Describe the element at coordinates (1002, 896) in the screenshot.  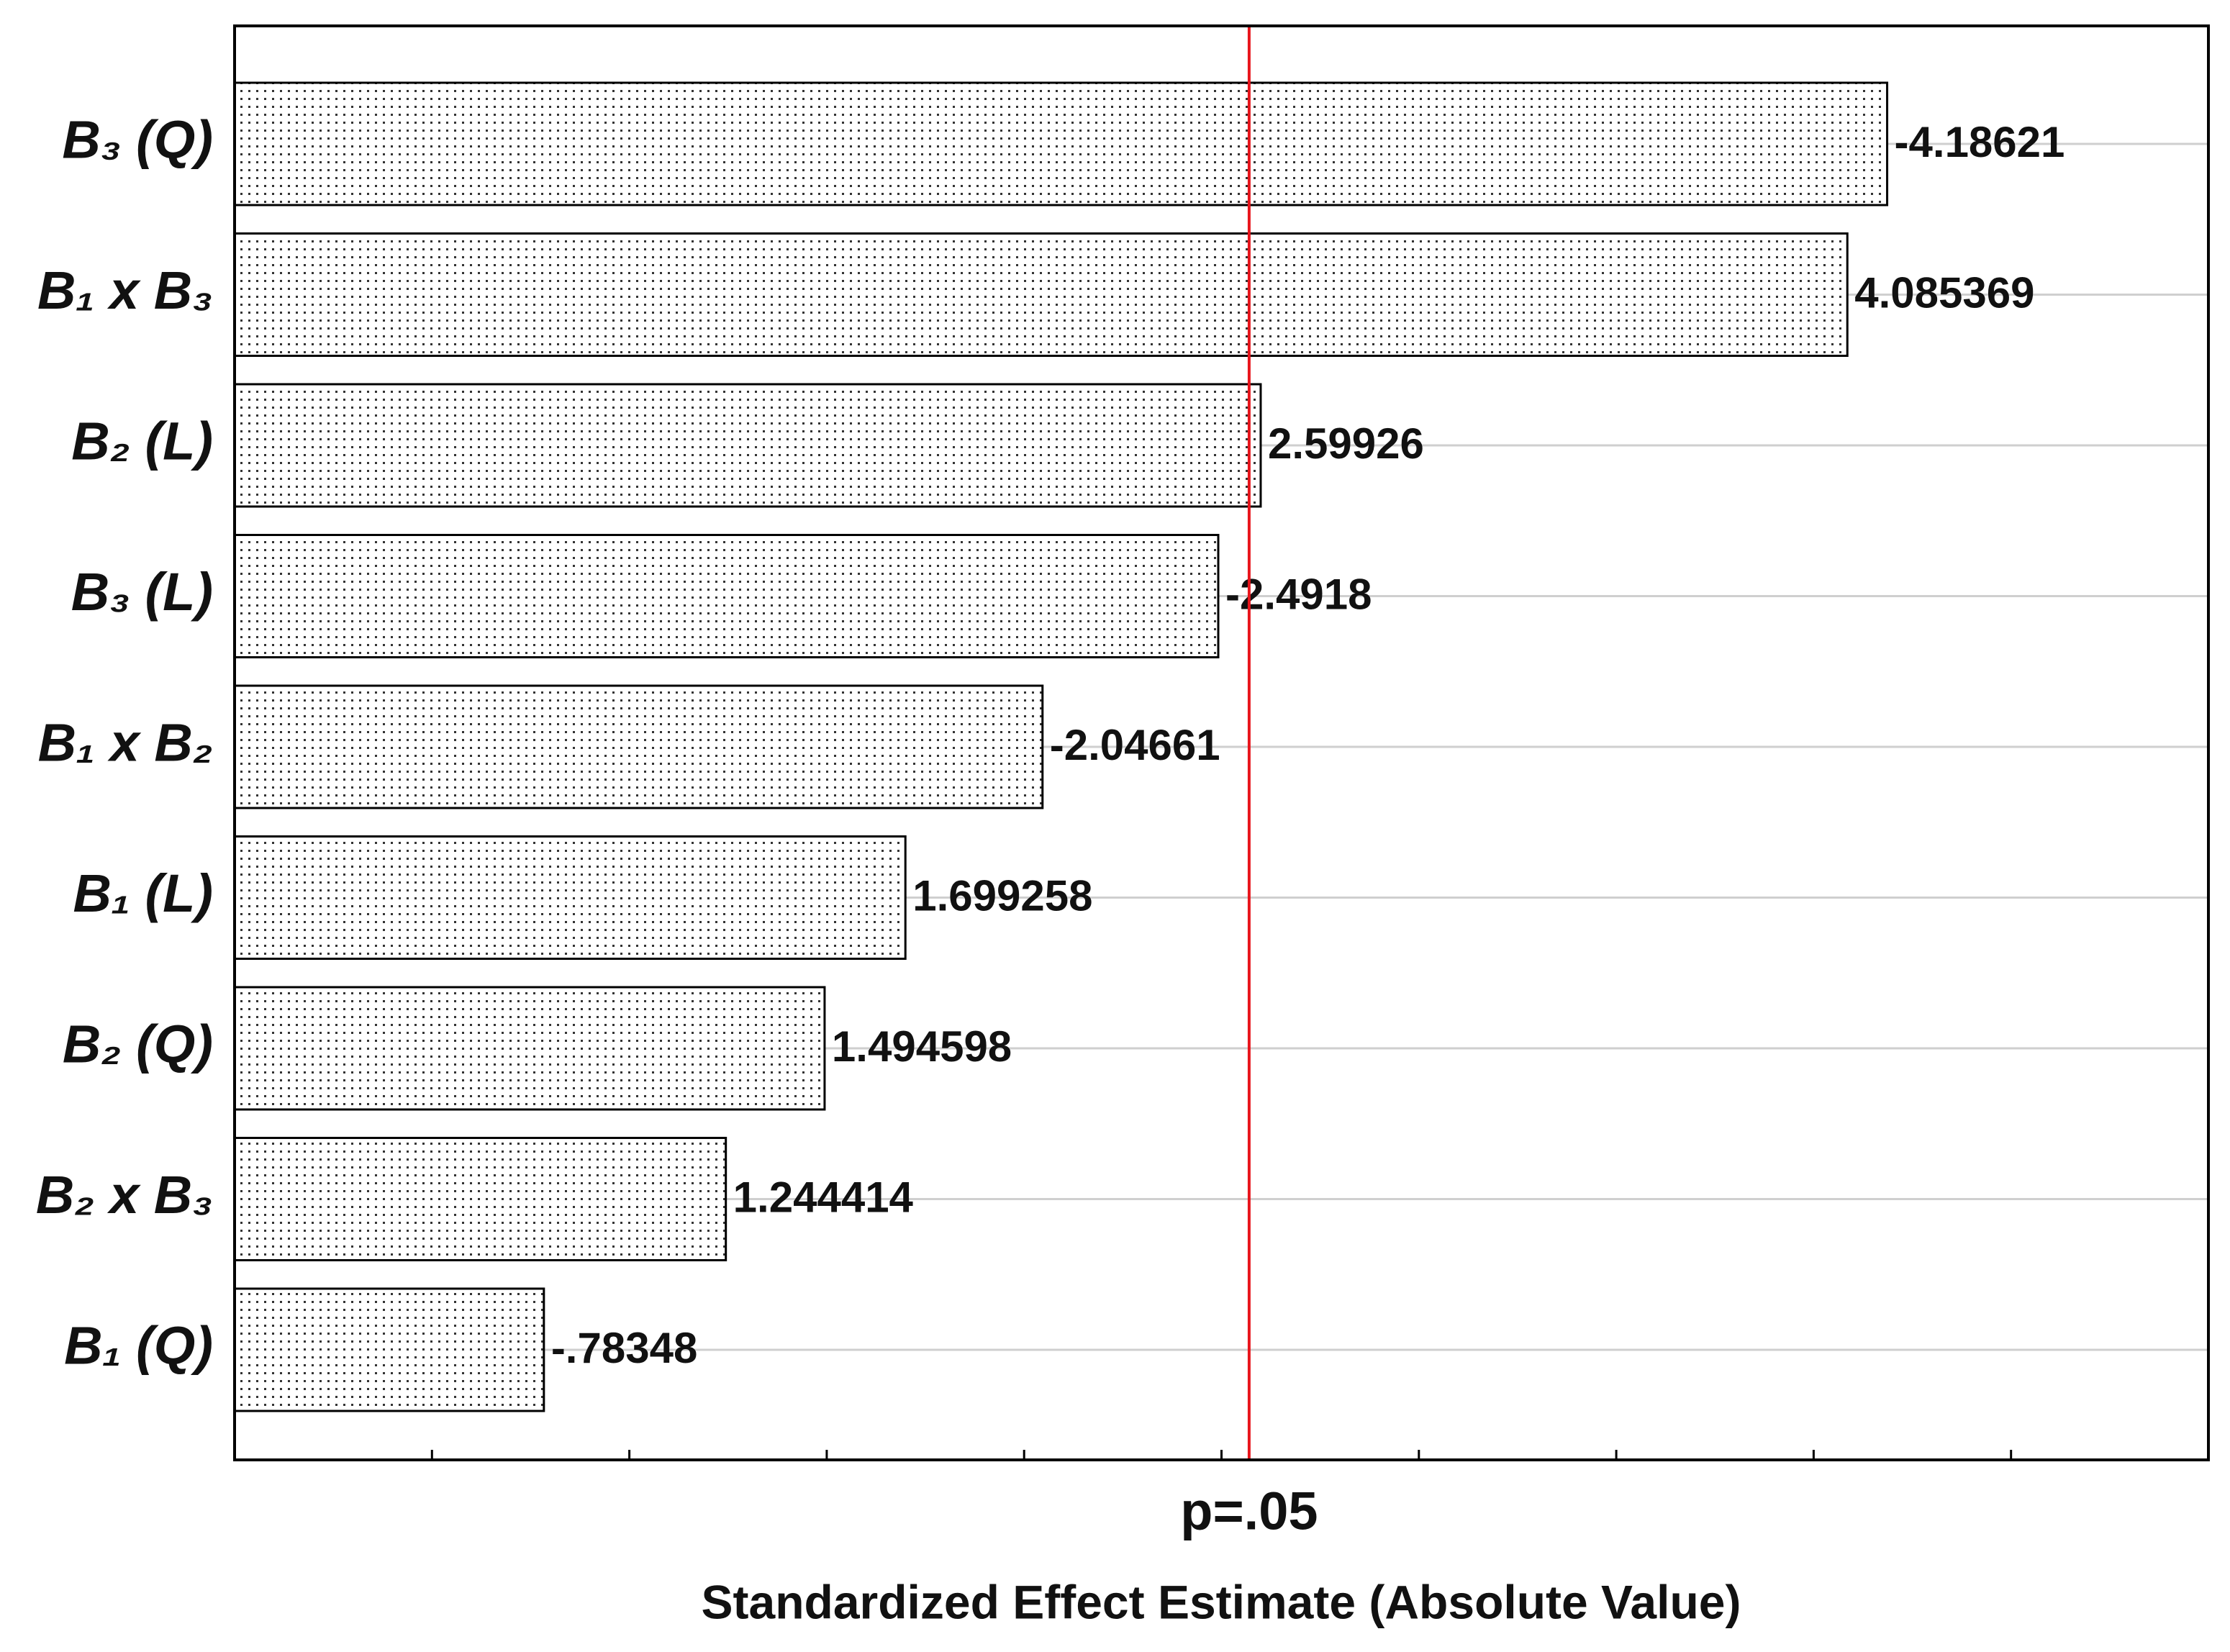
I see `value-label: 1.699258` at that location.